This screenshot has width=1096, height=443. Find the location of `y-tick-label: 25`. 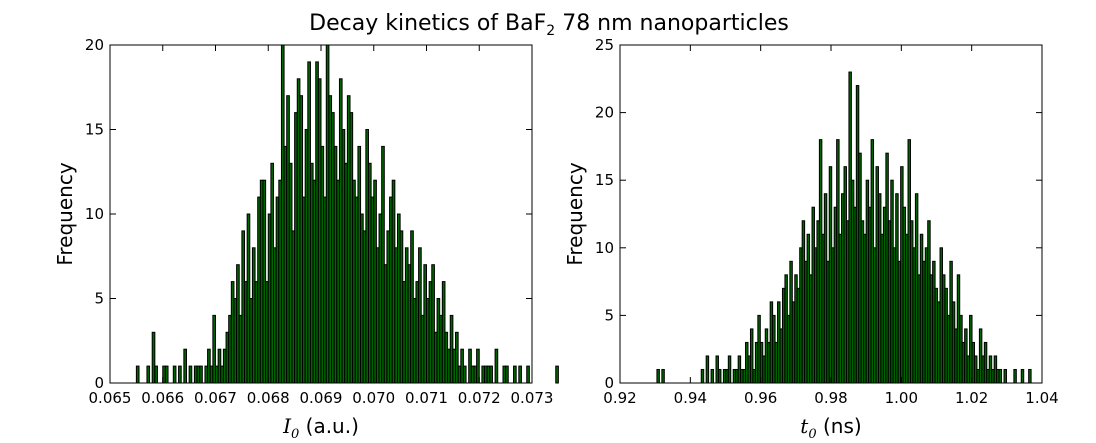

y-tick-label: 25 is located at coordinates (604, 45).